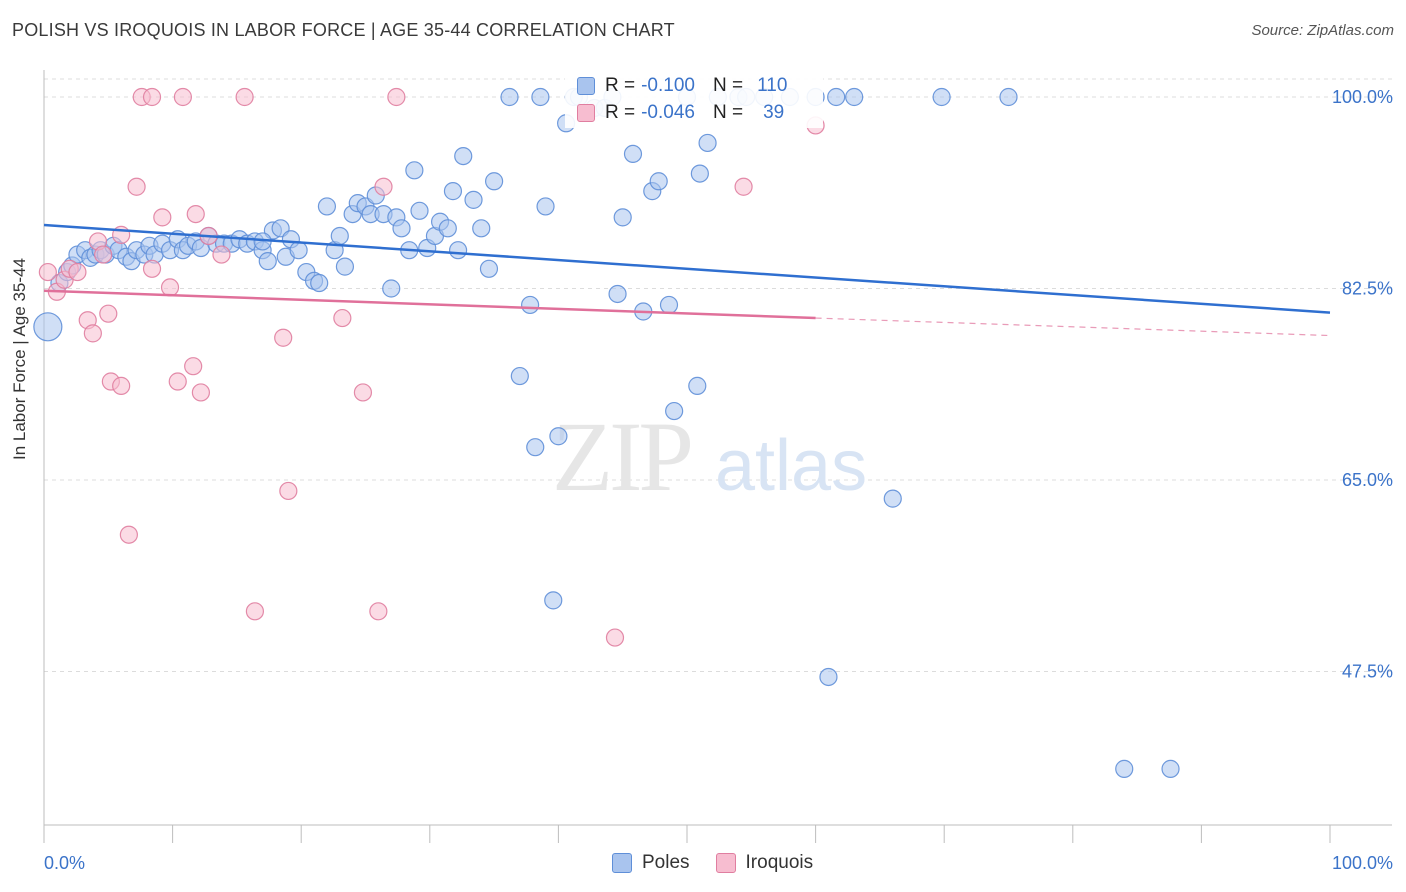  Describe the element at coordinates (64, 863) in the screenshot. I see `x-tick-label-min: 0.0%` at that location.